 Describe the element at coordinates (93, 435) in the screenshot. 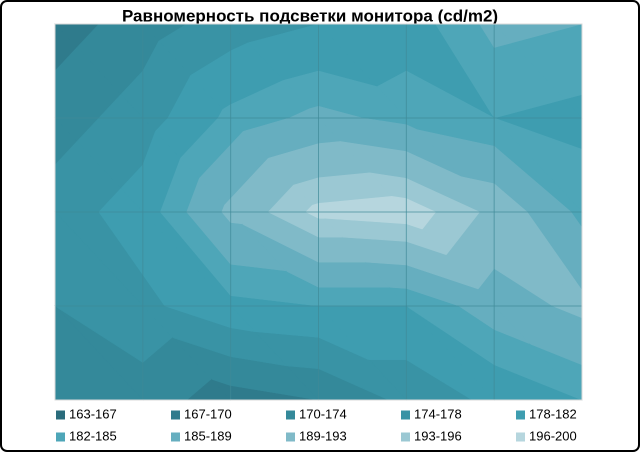

I see `legend-label: 182-185` at that location.